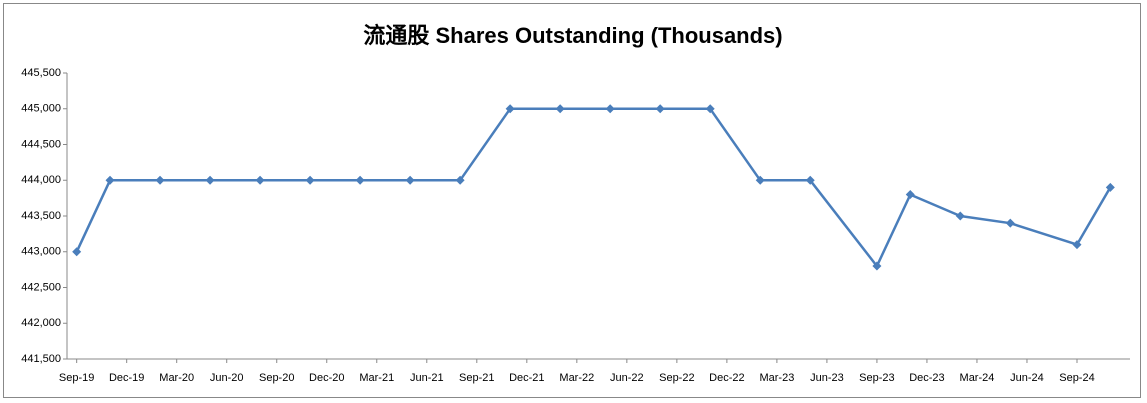 Image resolution: width=1147 pixels, height=403 pixels. Describe the element at coordinates (526, 378) in the screenshot. I see `x-tick-label: Dec-21` at that location.